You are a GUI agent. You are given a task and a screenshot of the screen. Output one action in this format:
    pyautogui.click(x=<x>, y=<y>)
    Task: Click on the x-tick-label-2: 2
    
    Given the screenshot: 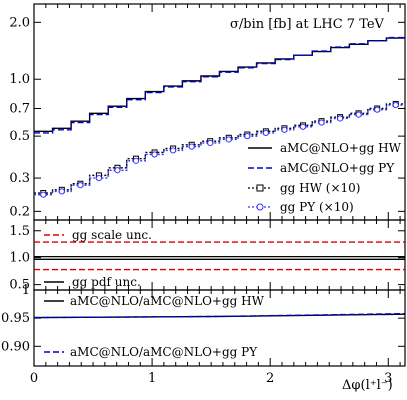 What is the action you would take?
    pyautogui.click(x=270, y=378)
    